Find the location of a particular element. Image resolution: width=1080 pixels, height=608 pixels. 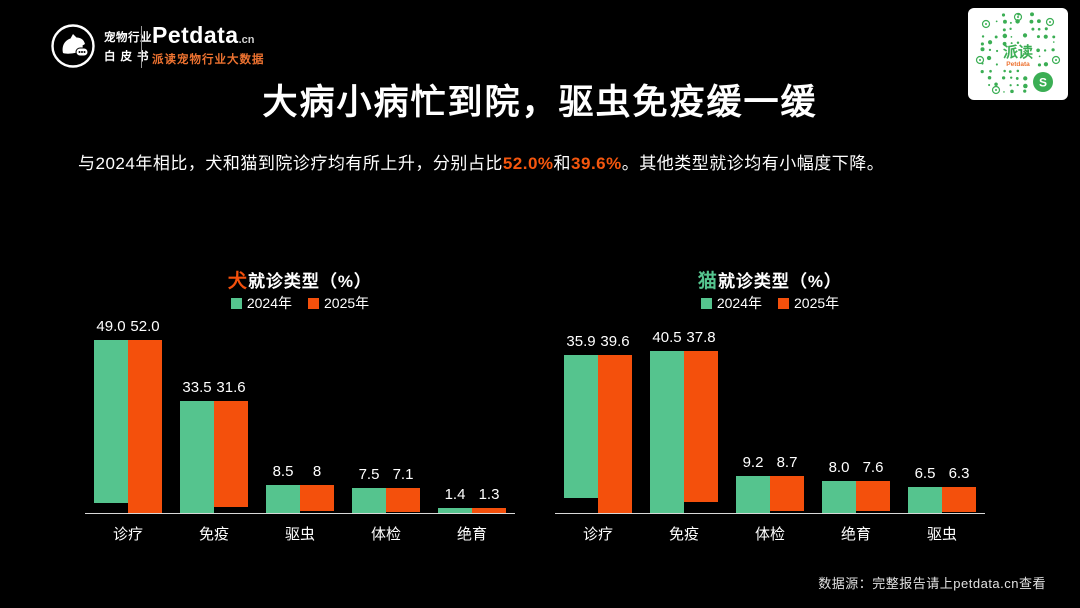

bar-2025年-诊疗: 39.6 is located at coordinates (615, 423).